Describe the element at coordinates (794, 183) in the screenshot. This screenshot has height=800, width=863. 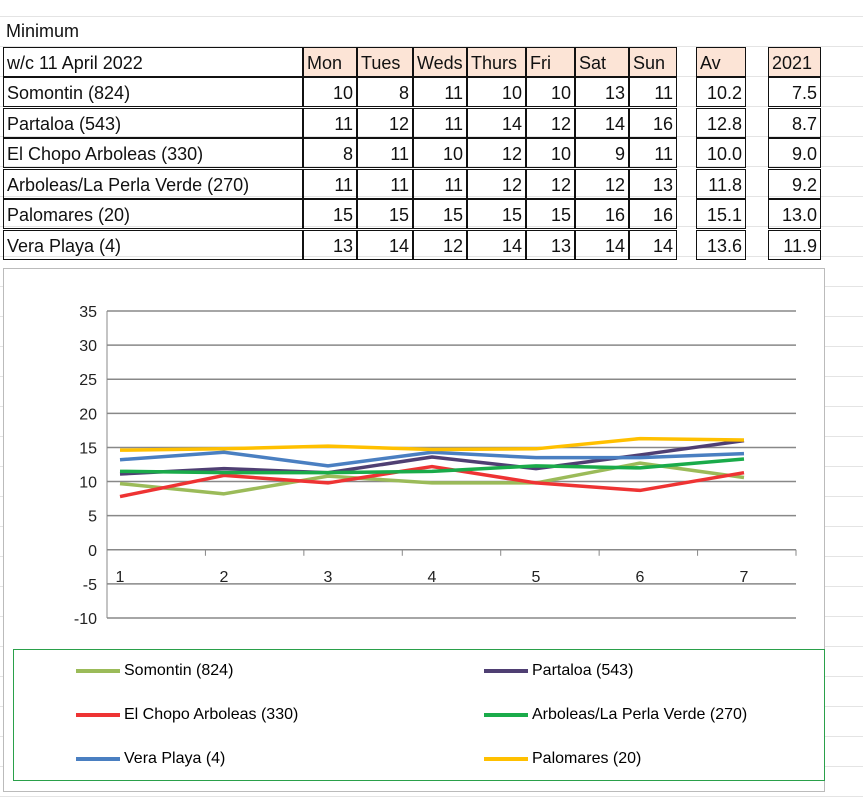
I see `prev-year-value: 9.2` at that location.